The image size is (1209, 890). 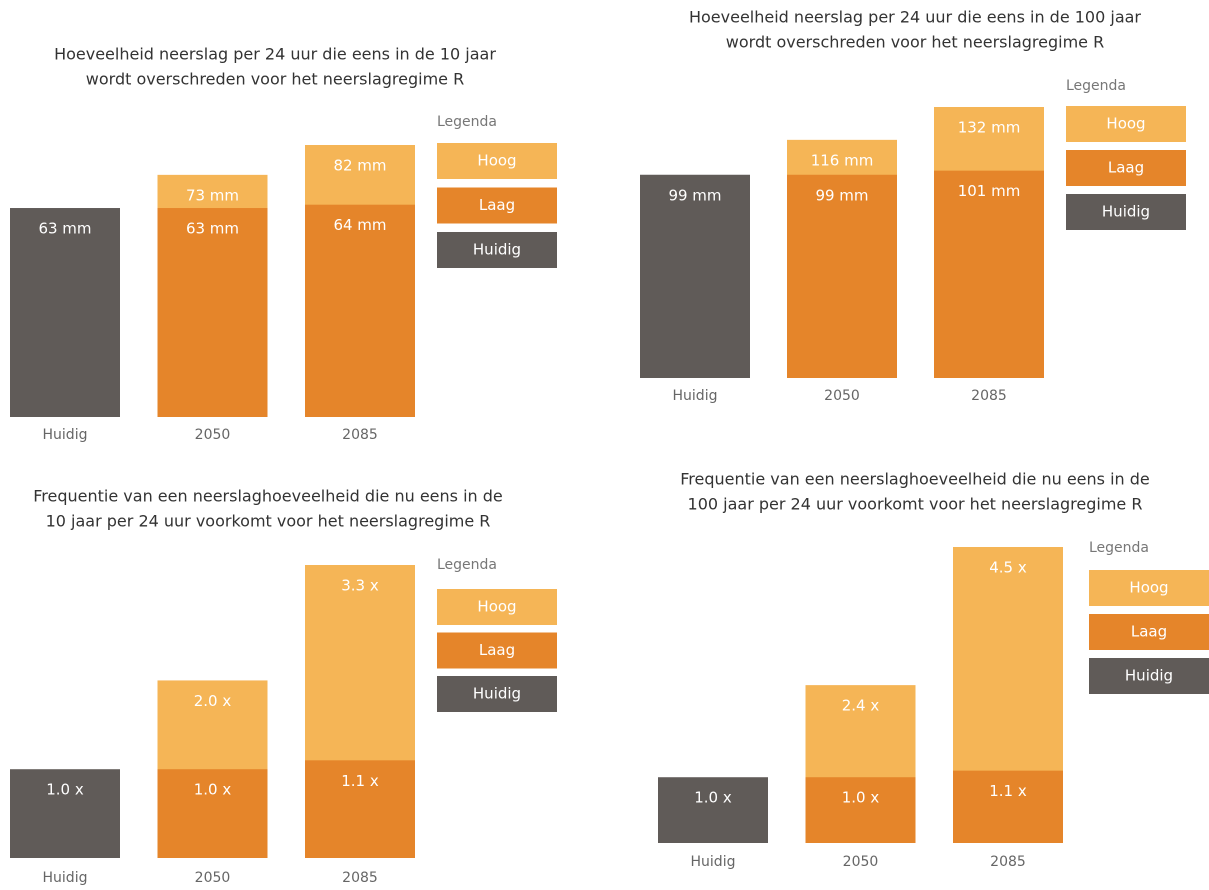 I want to click on value-label: 2.4 x, so click(x=861, y=706).